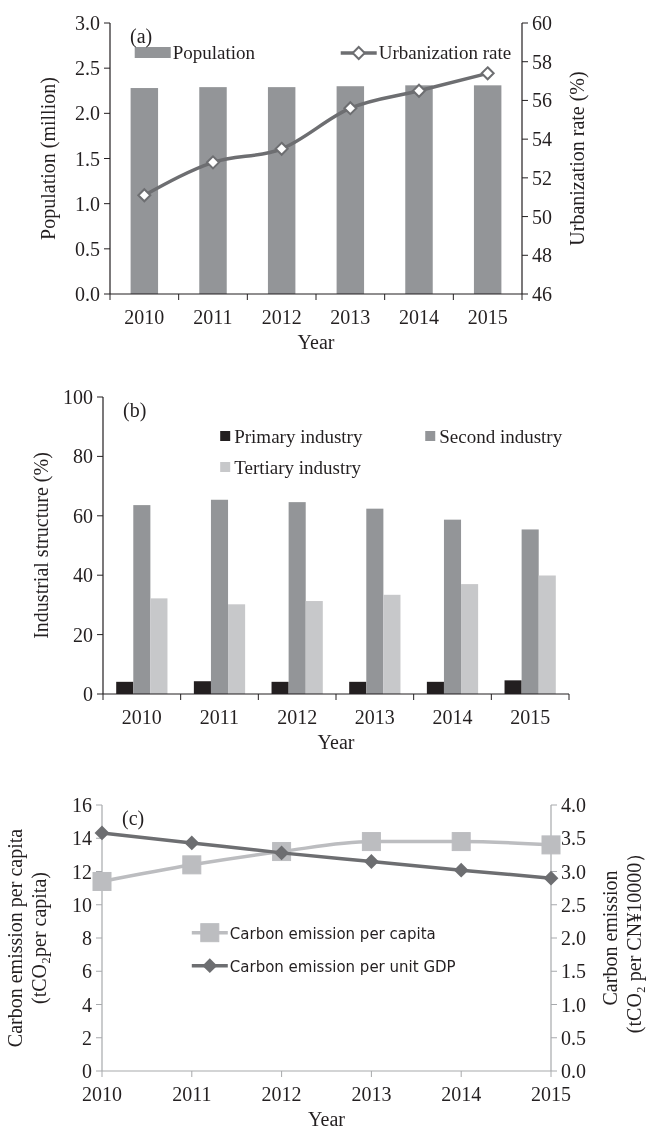 Image resolution: width=656 pixels, height=1131 pixels. What do you see at coordinates (573, 1071) in the screenshot?
I see `y2-tick-label: 0.0` at bounding box center [573, 1071].